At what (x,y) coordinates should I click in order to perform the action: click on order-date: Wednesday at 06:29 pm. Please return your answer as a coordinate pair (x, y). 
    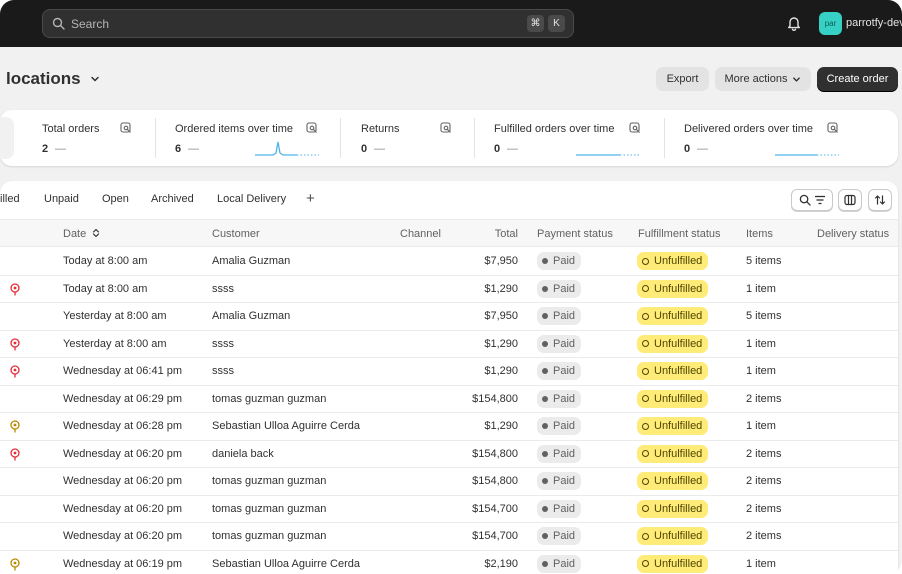
    Looking at the image, I should click on (123, 398).